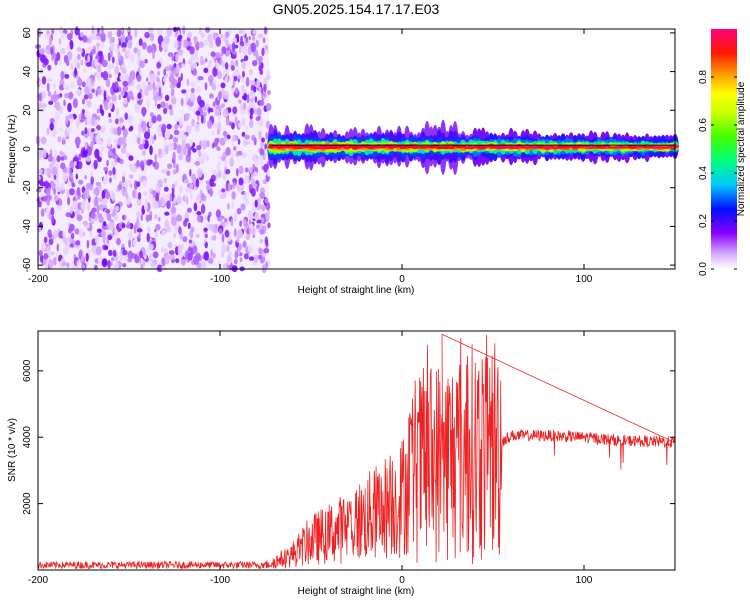  Describe the element at coordinates (27, 264) in the screenshot. I see `y-tick-label: -60` at that location.